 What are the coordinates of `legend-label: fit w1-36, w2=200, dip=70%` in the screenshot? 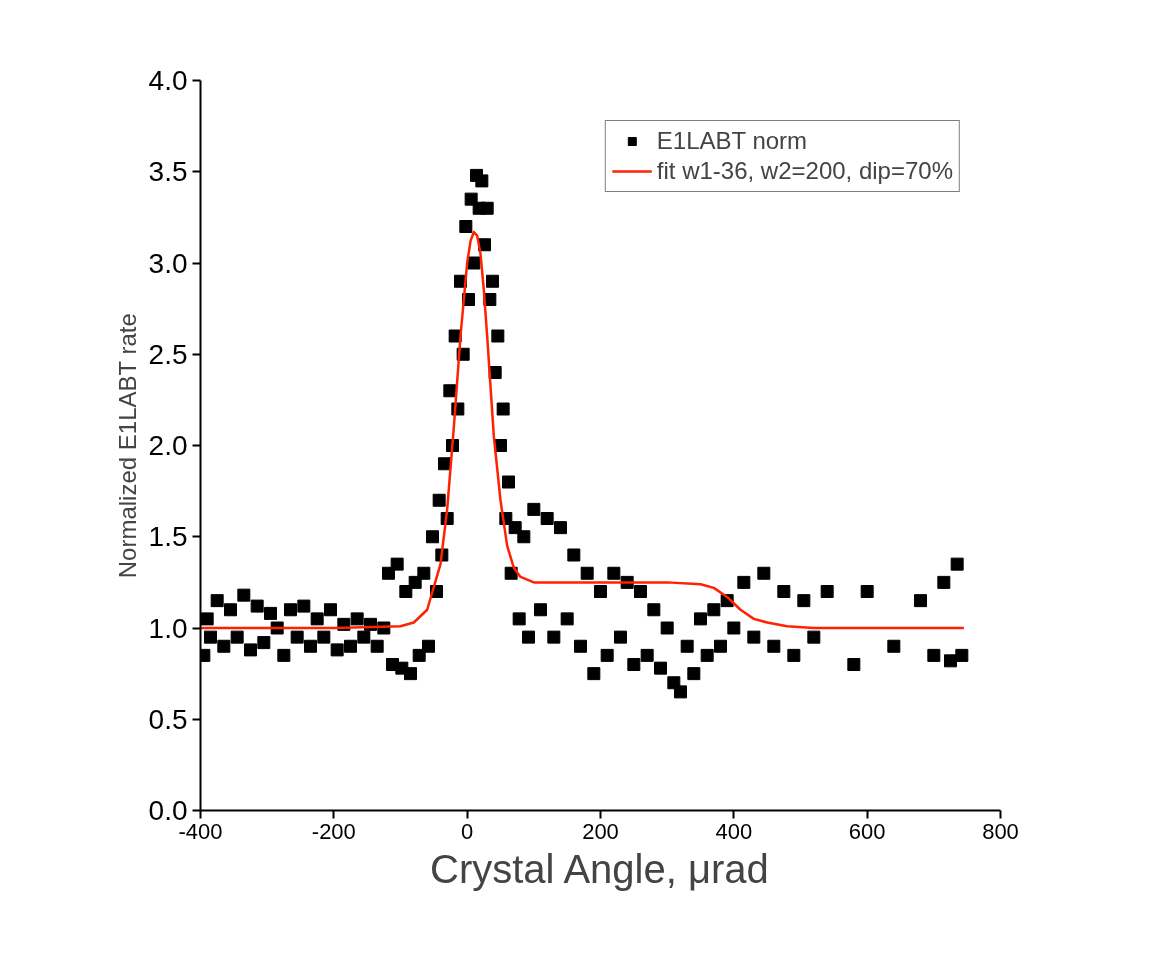 It's located at (804, 171).